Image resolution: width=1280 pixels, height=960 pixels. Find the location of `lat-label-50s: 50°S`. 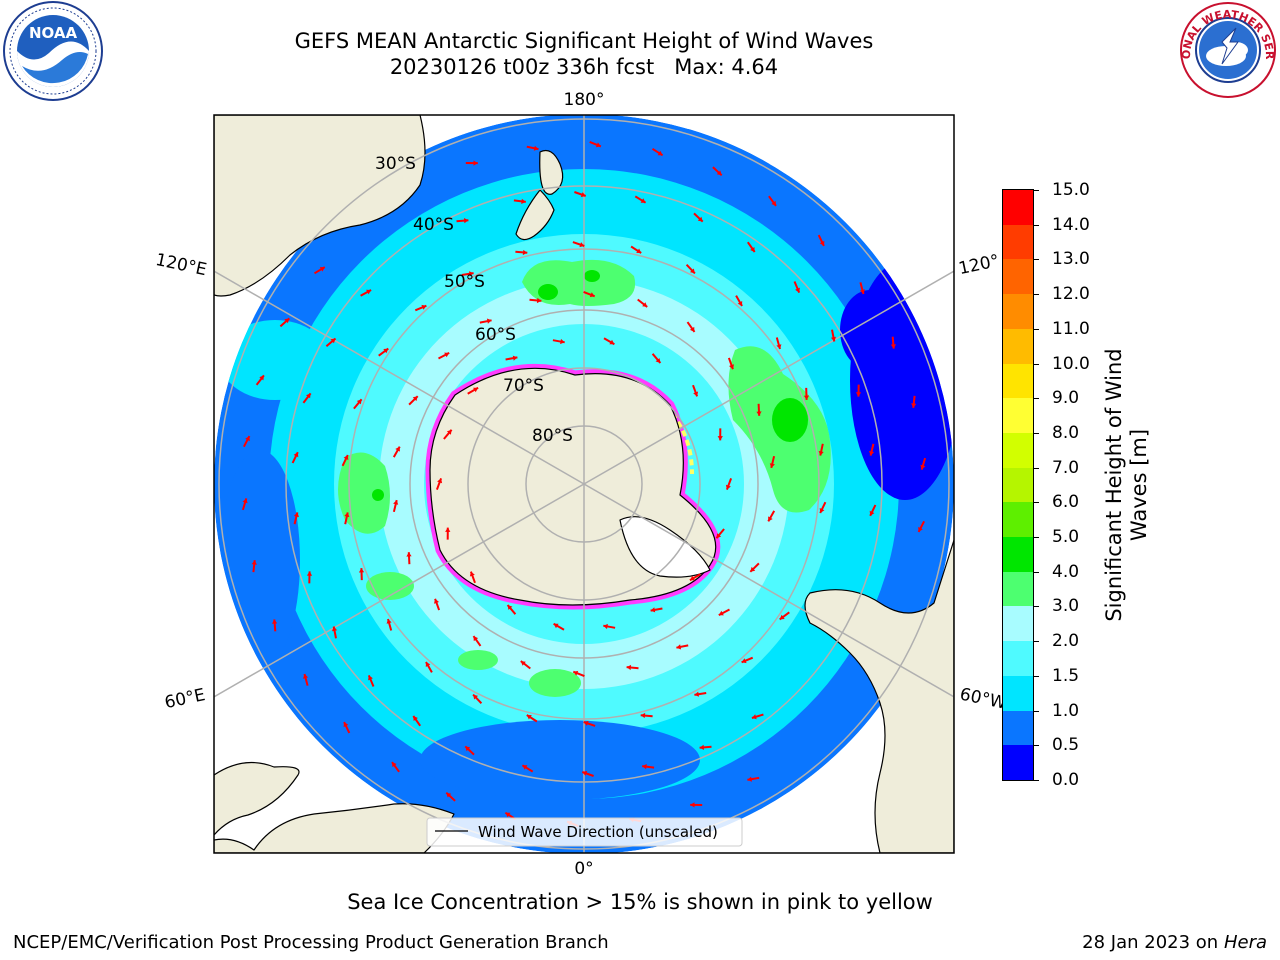

lat-label-50s: 50°S is located at coordinates (464, 282).